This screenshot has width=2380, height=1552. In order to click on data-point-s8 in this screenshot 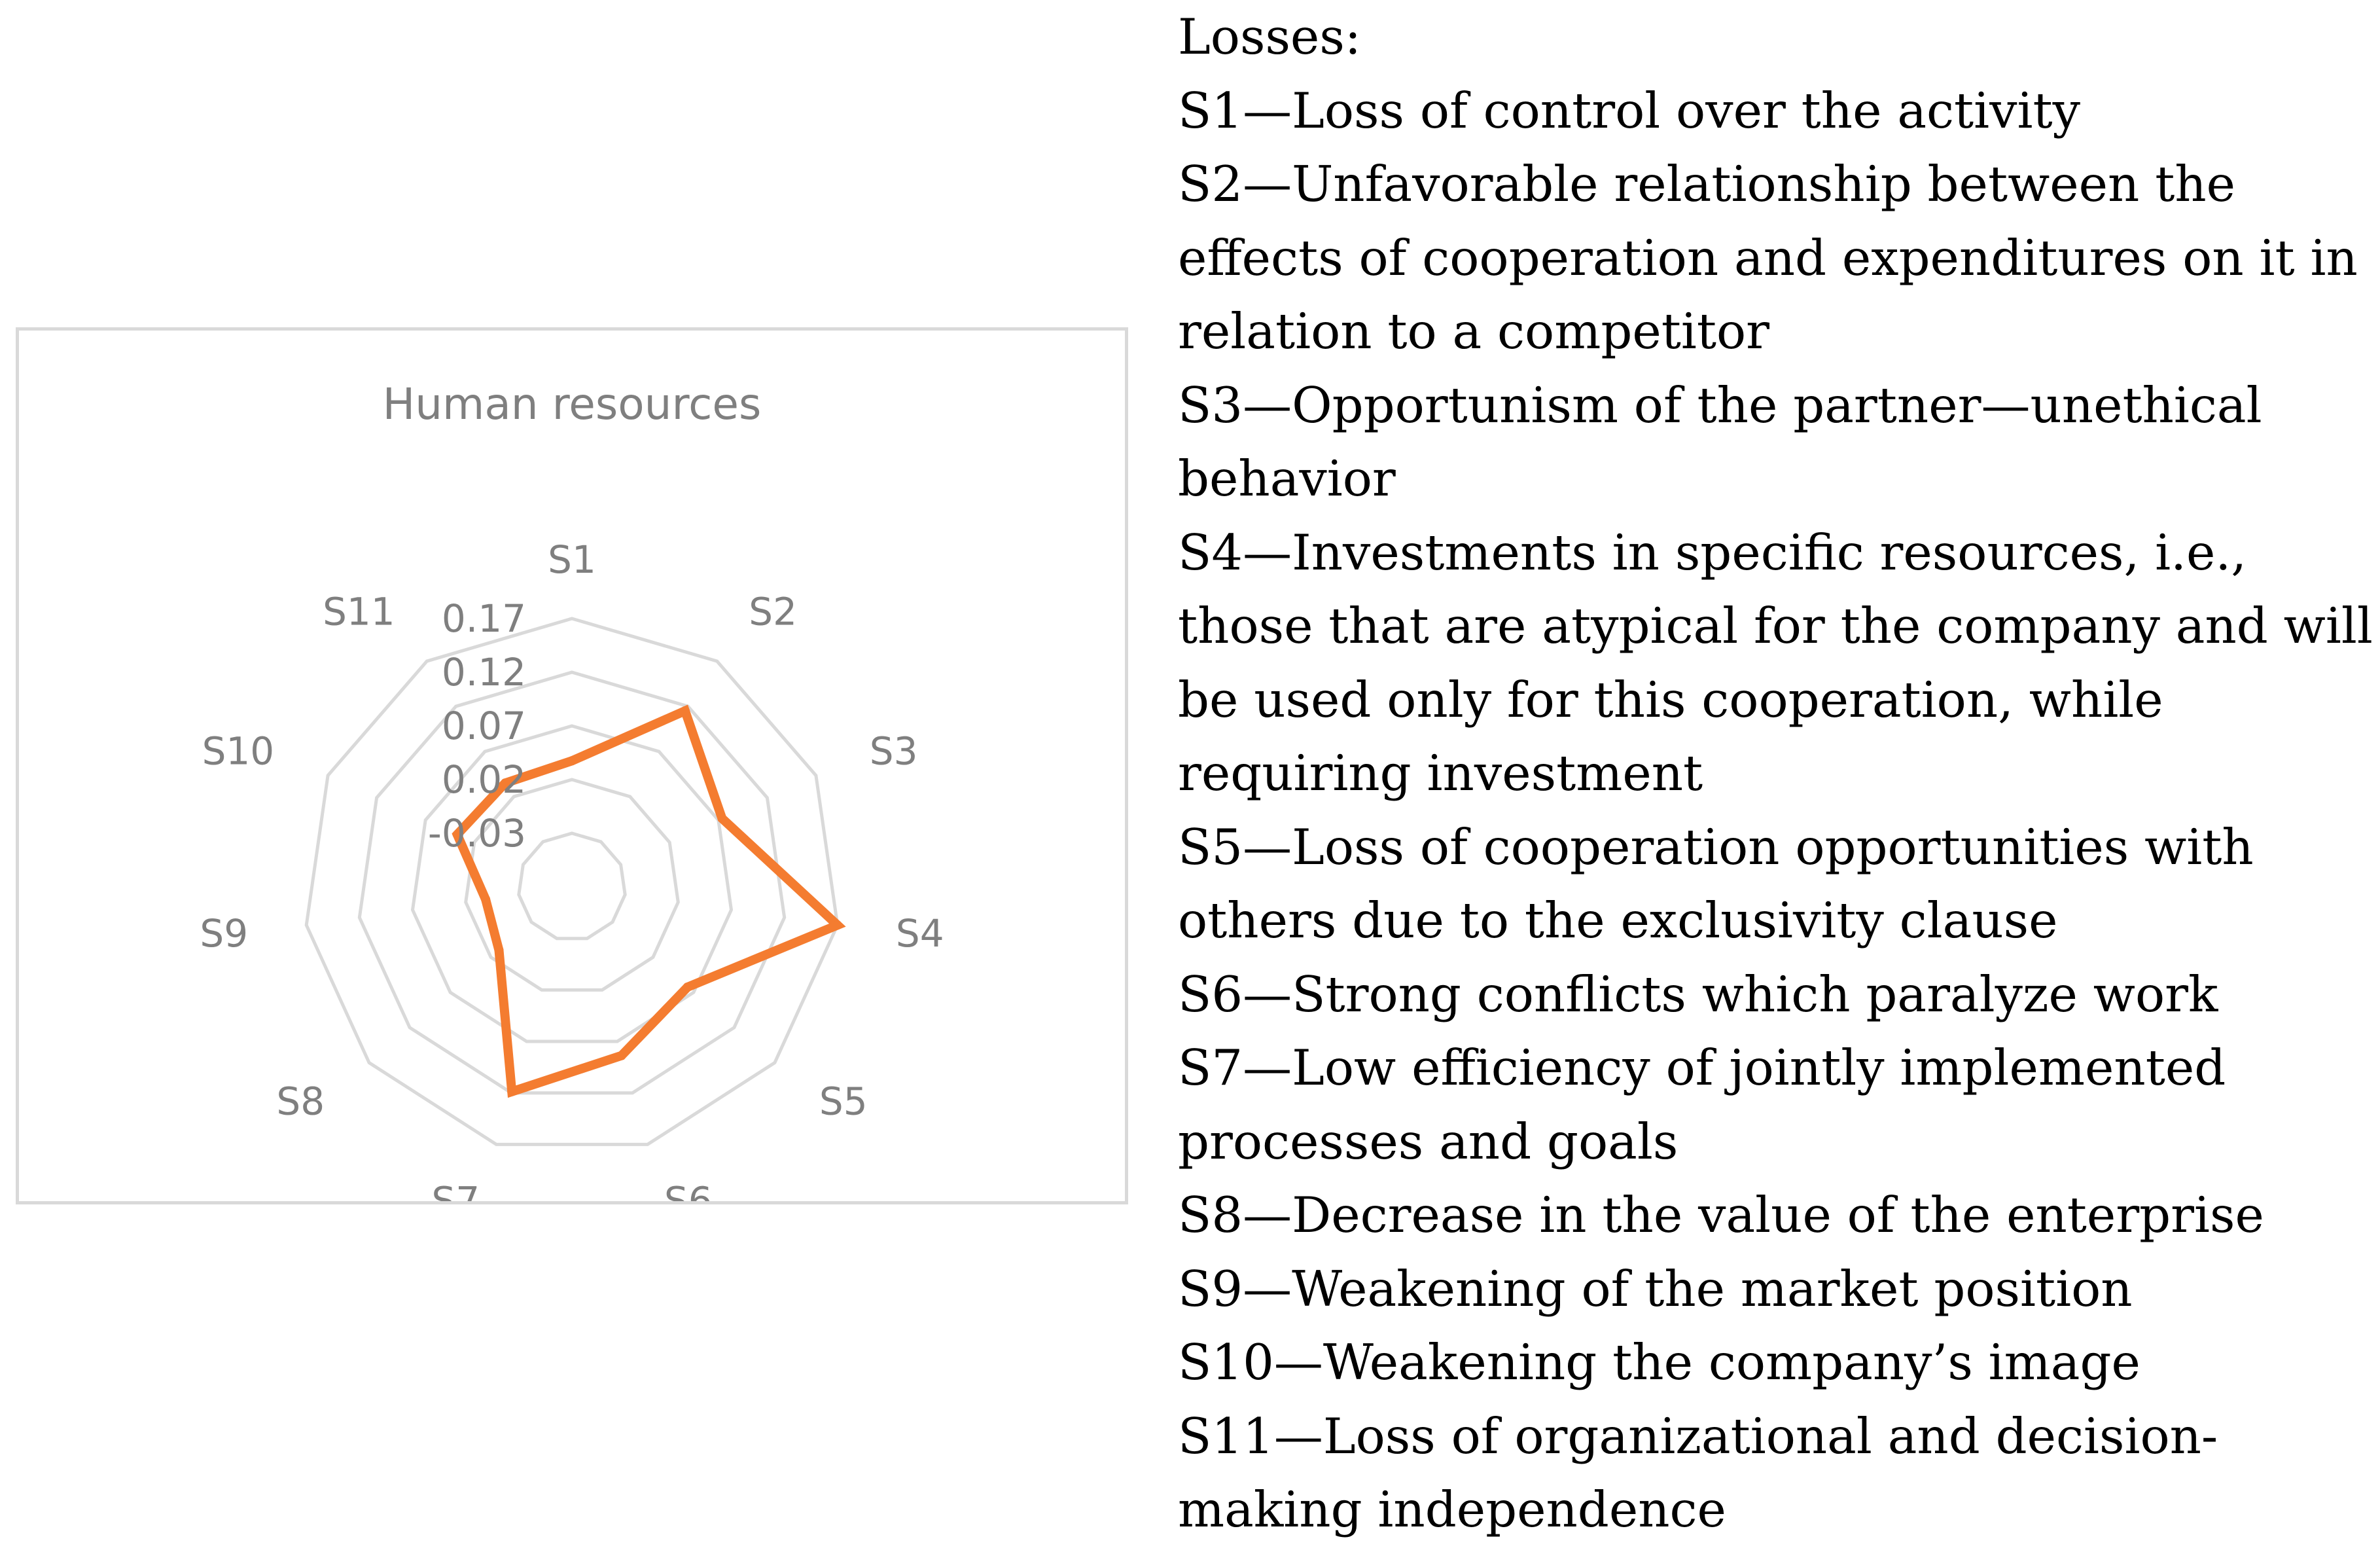, I will do `click(499, 950)`.